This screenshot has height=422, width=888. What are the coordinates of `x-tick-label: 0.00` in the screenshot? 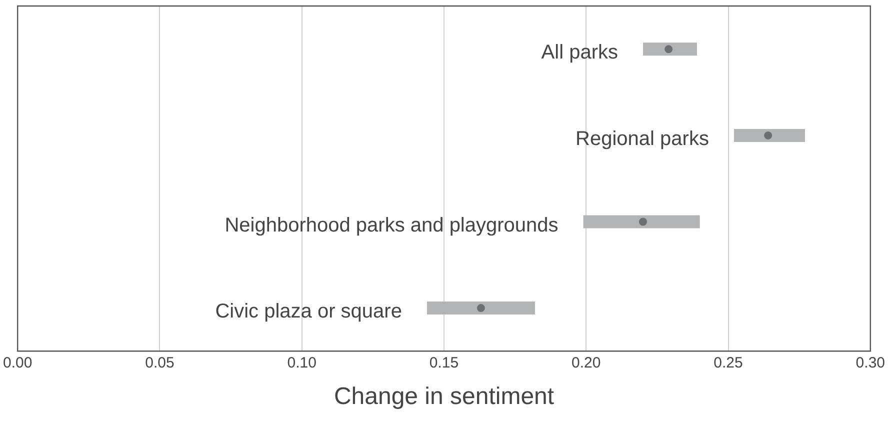 It's located at (17, 363).